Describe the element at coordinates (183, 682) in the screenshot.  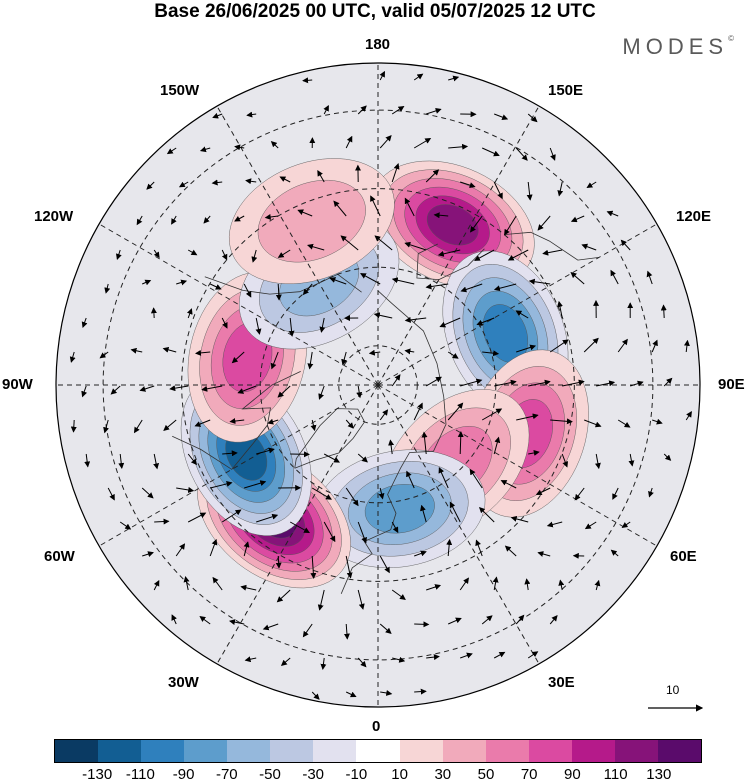
I see `lon-label-30w: 30W` at that location.